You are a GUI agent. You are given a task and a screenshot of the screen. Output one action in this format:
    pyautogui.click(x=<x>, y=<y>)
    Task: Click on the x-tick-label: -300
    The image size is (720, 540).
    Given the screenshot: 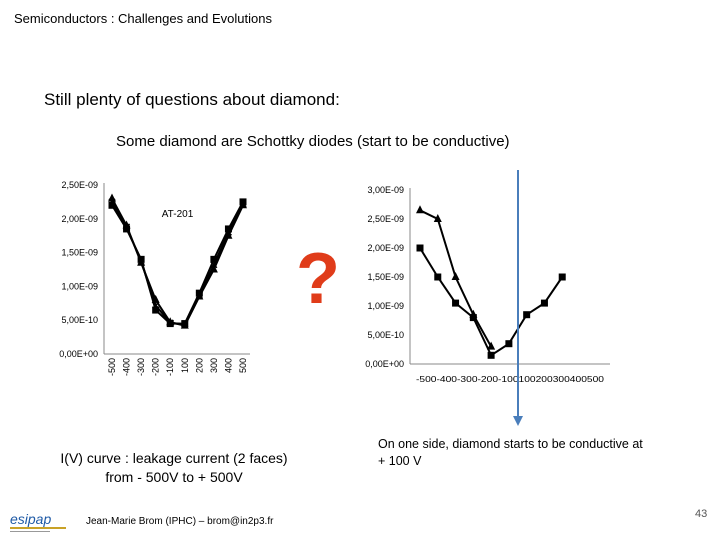 What is the action you would take?
    pyautogui.click(x=141, y=367)
    